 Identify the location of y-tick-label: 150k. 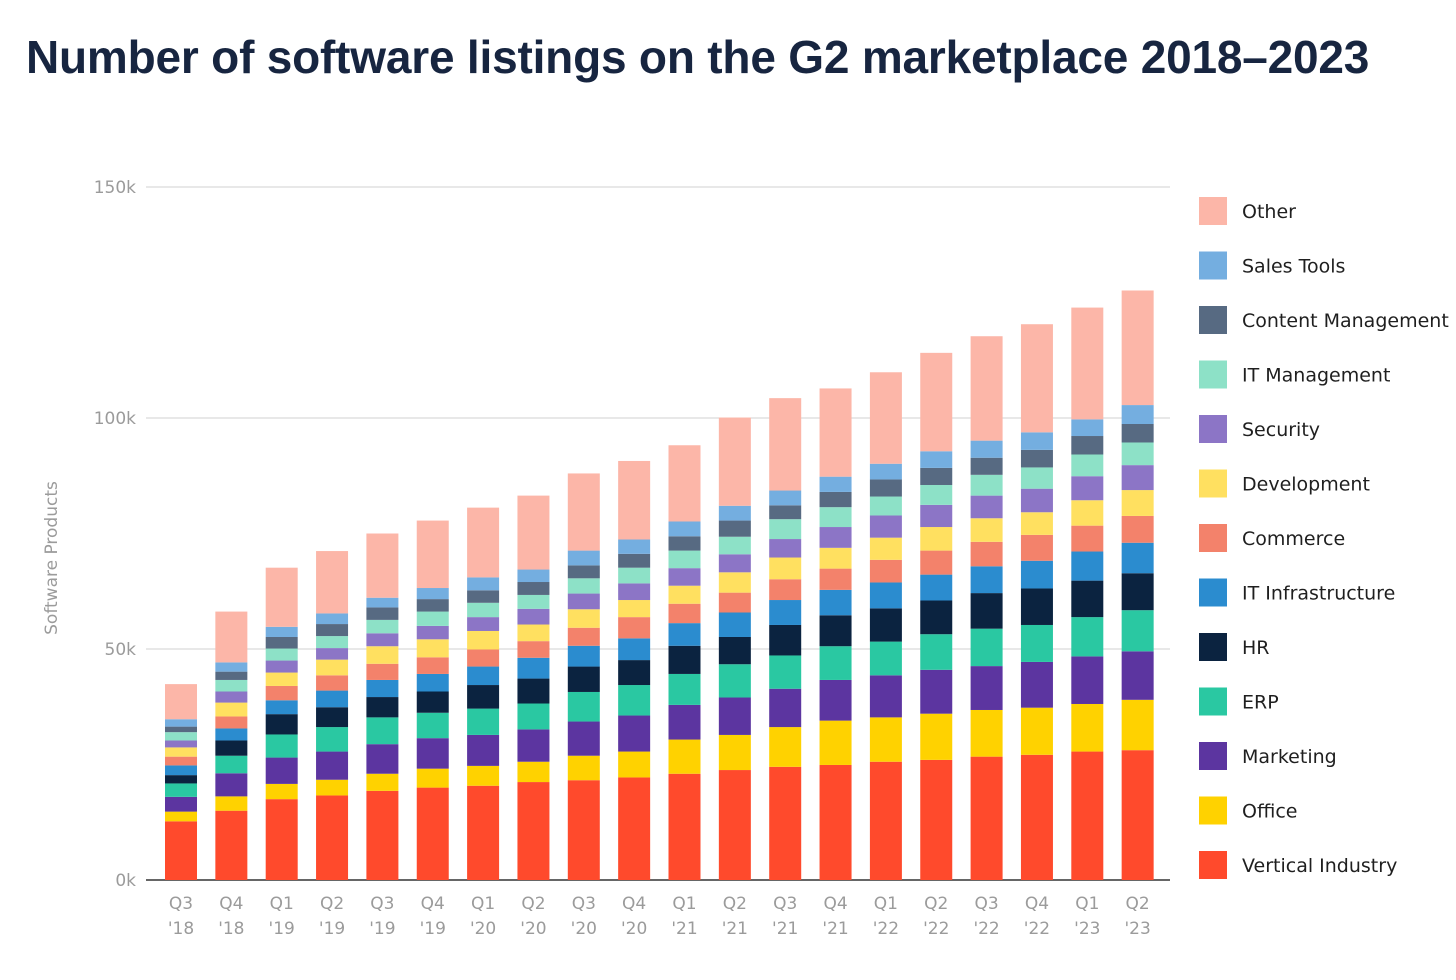
(115, 188).